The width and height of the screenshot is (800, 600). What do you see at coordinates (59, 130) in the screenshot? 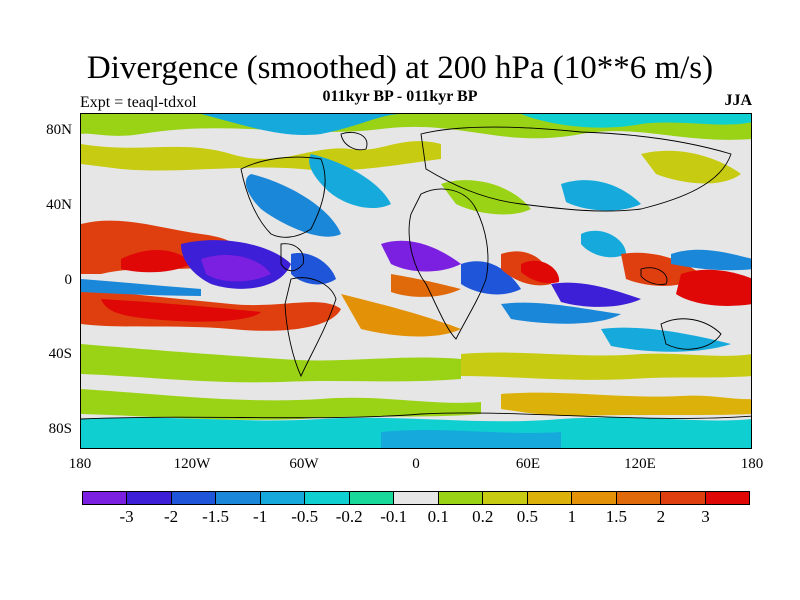
I see `lat-tick-label: 80N` at bounding box center [59, 130].